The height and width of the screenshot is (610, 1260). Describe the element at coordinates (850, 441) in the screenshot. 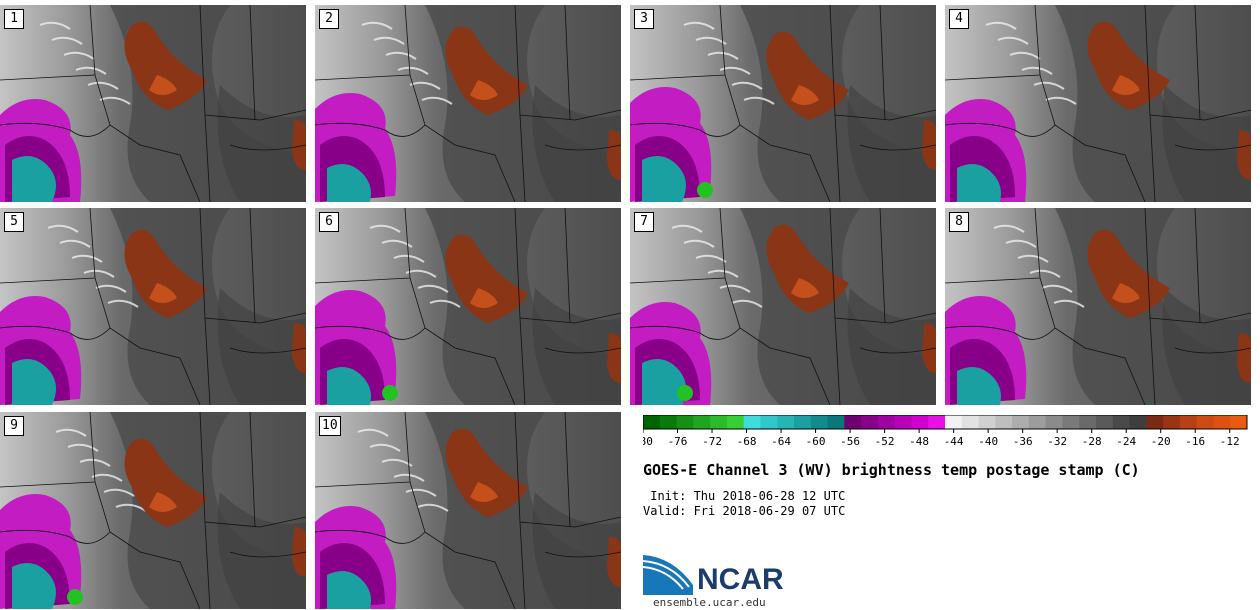

I see `colorbar-tick-label: -56` at that location.